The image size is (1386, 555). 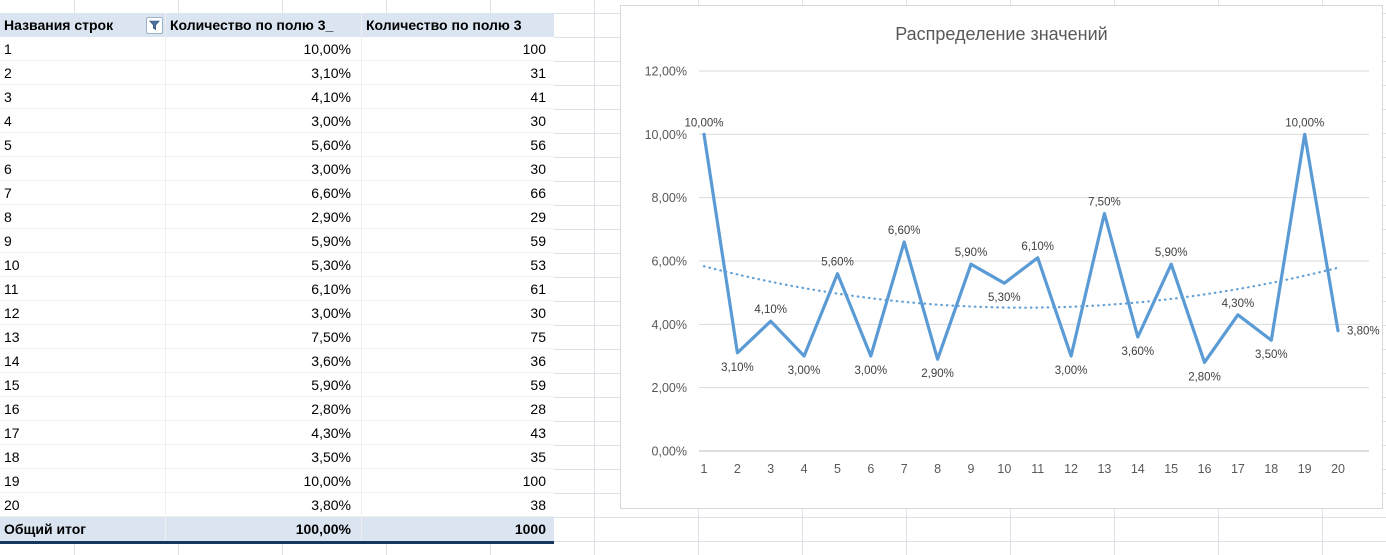 What do you see at coordinates (264, 336) in the screenshot?
I see `row-pct-cell: 7,50%` at bounding box center [264, 336].